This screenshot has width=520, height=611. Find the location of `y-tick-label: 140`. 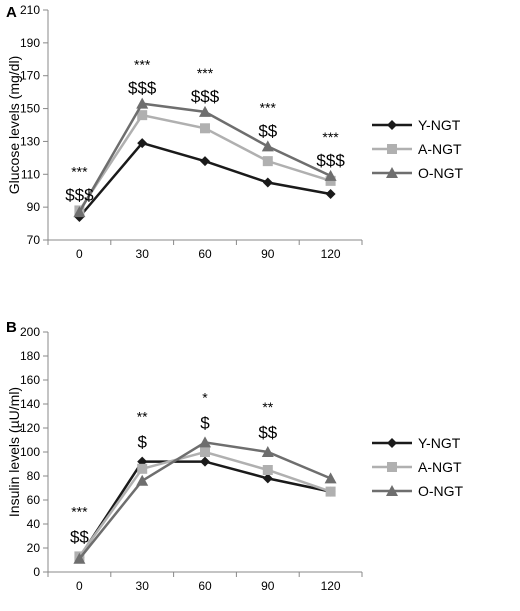

y-tick-label: 140 is located at coordinates (30, 404).